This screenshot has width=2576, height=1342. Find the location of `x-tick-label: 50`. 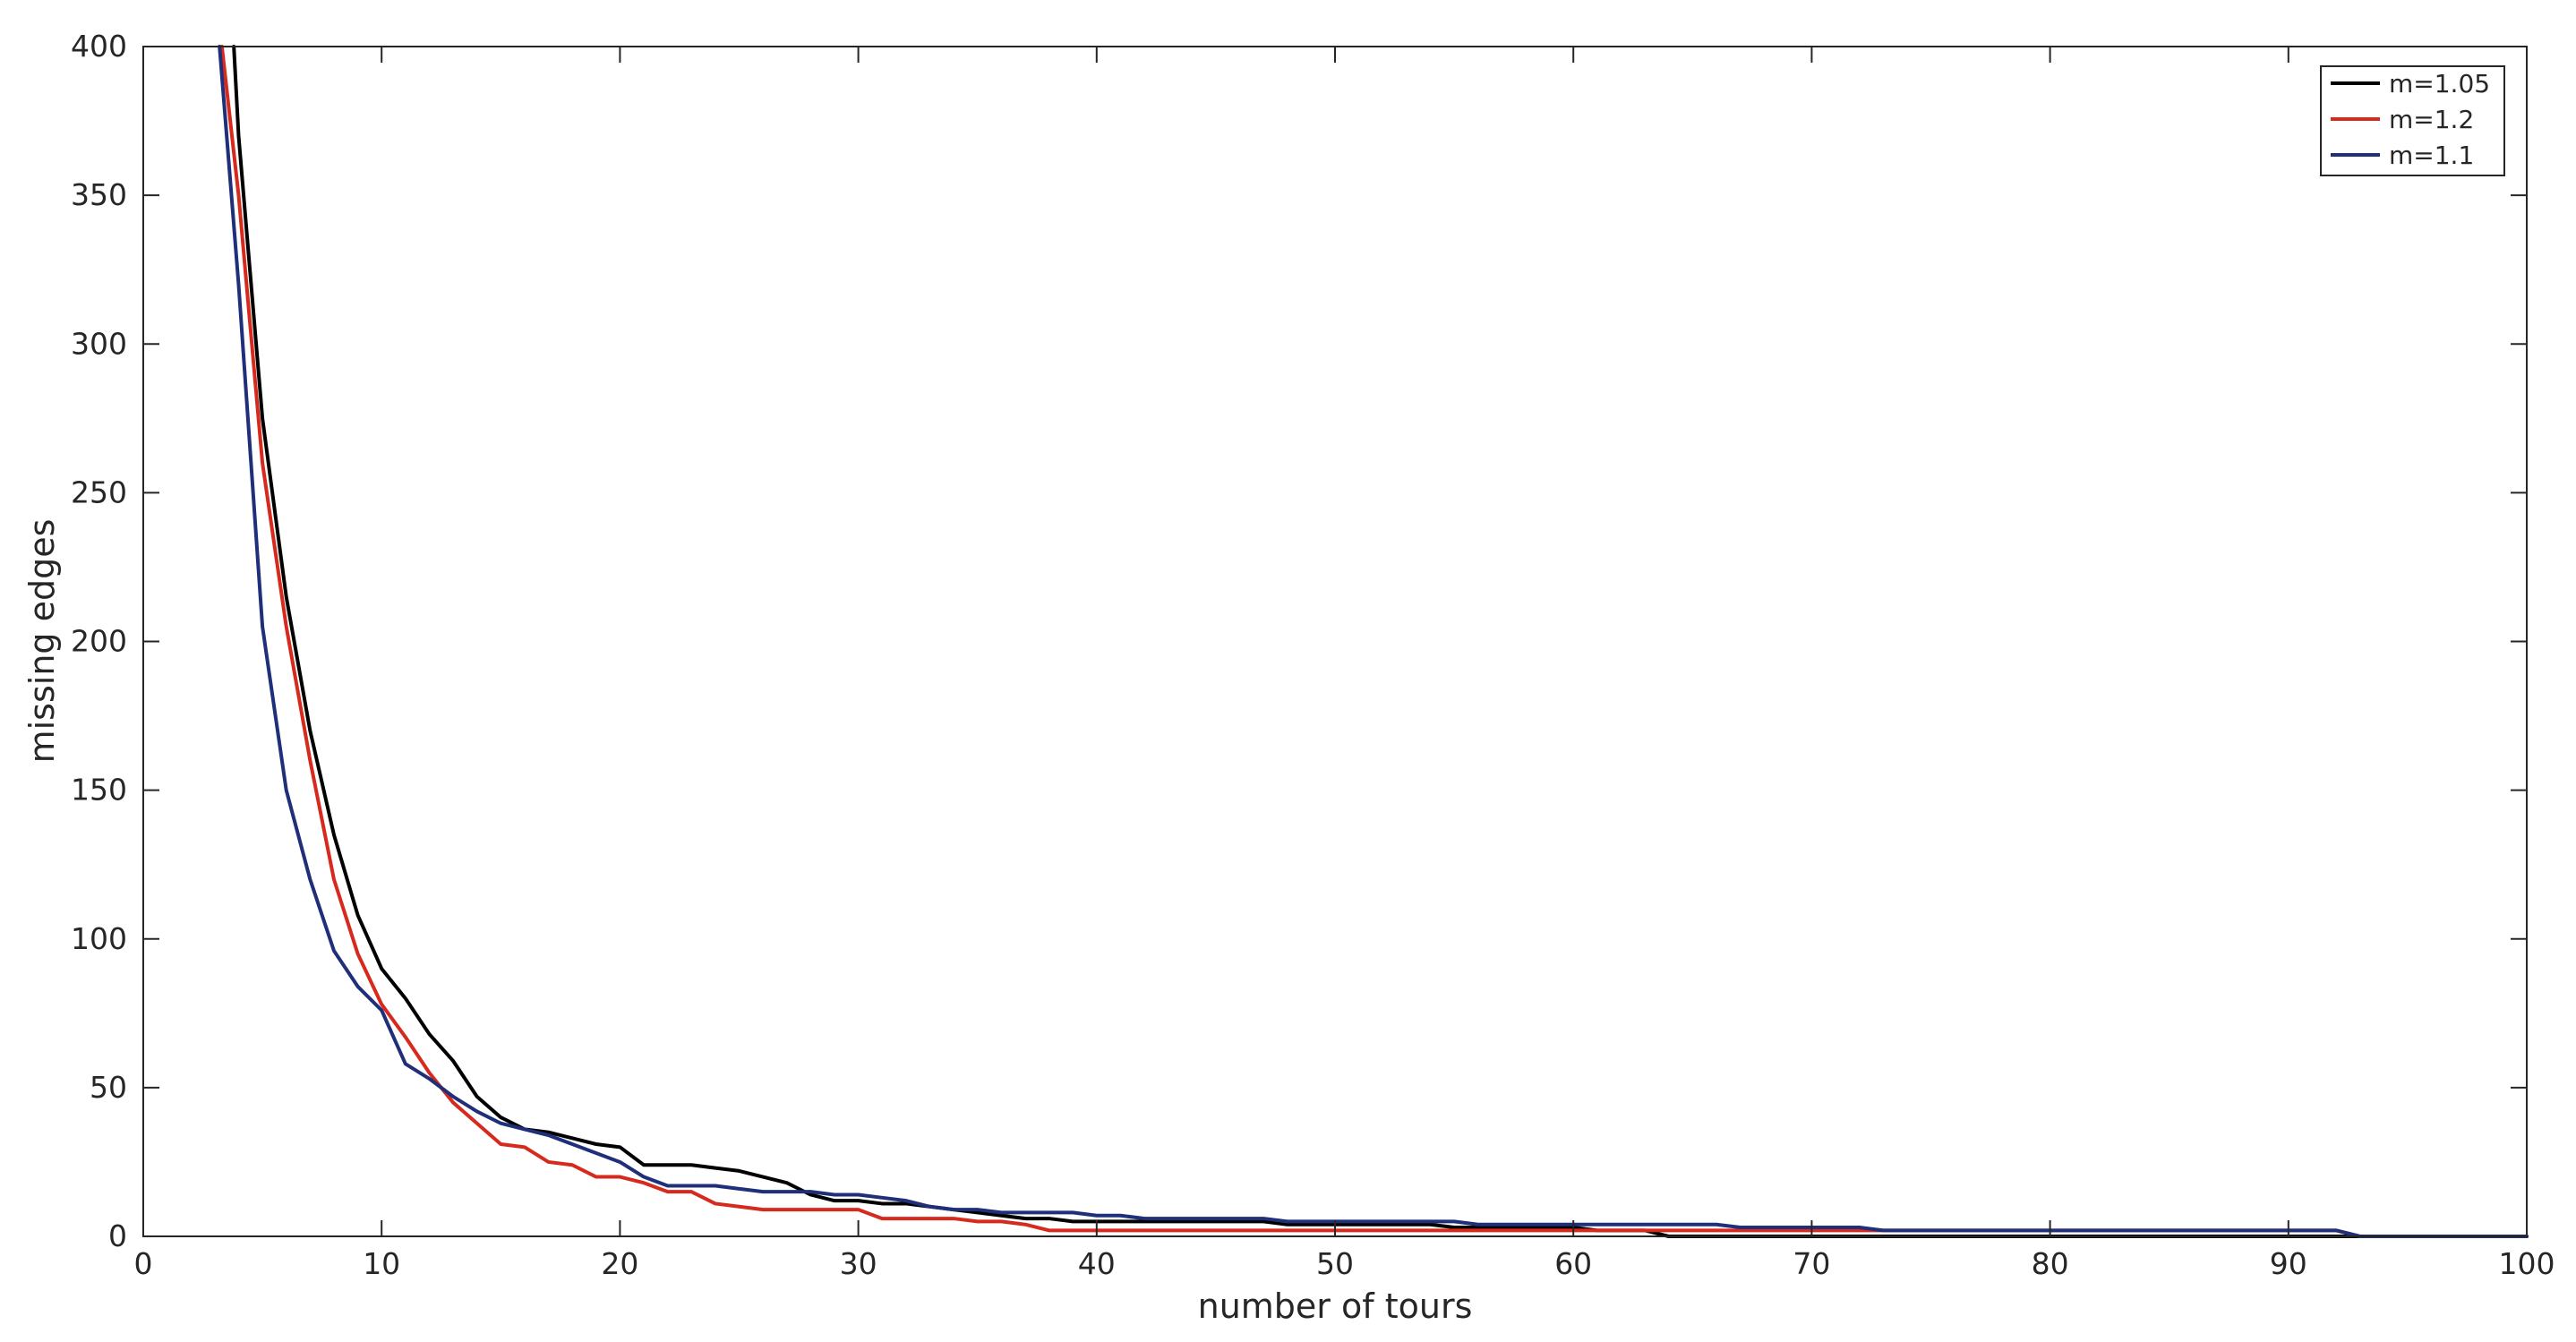

x-tick-label: 50 is located at coordinates (1335, 1263).